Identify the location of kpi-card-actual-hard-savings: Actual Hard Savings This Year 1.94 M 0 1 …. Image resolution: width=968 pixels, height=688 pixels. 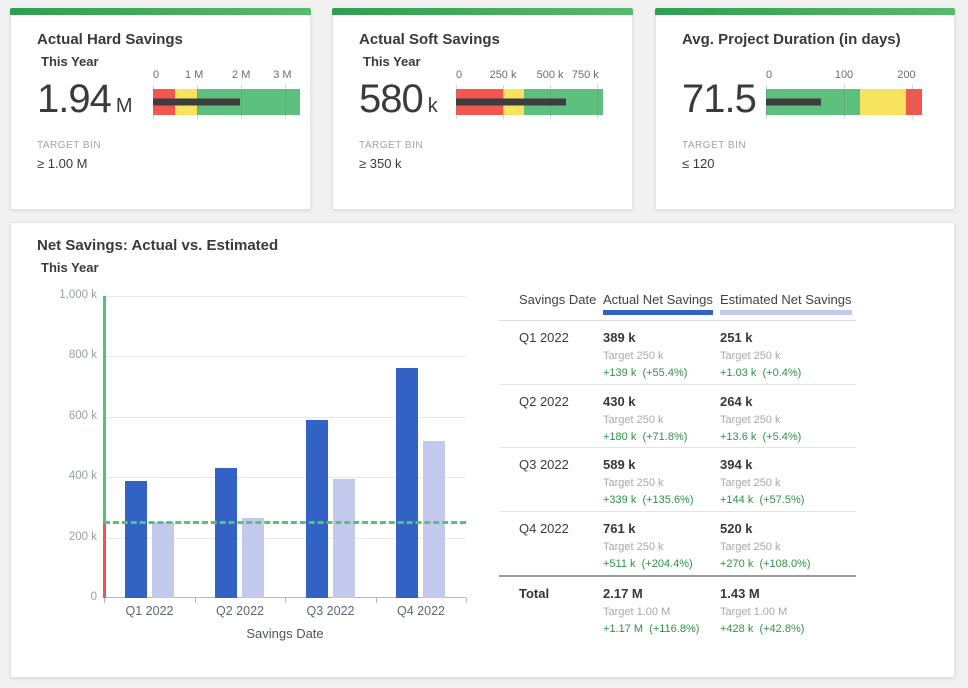
(160, 109).